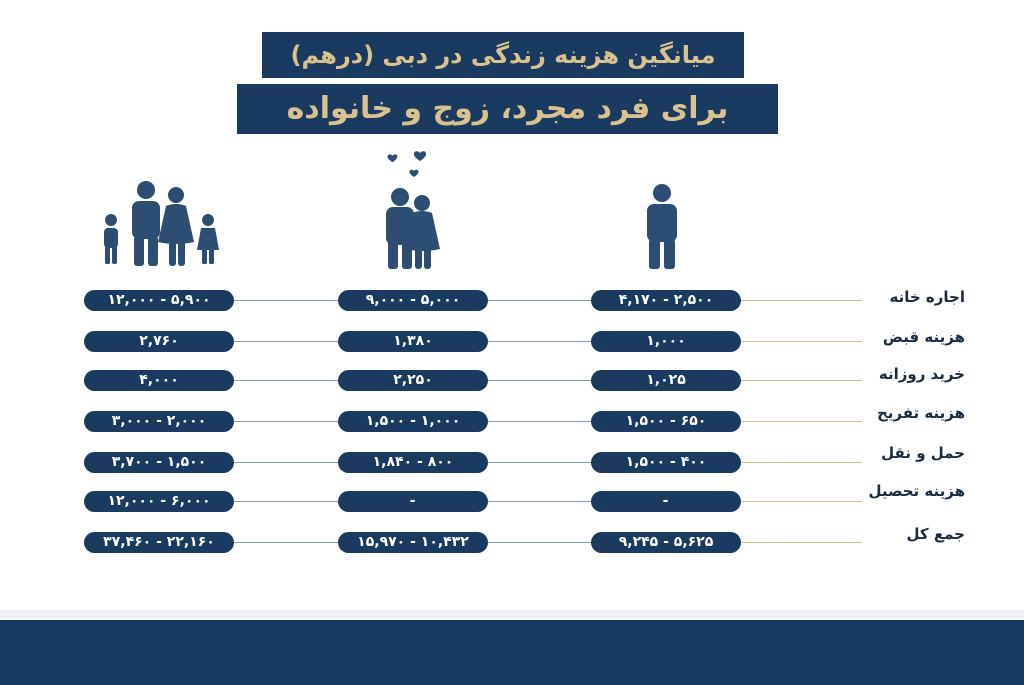 This screenshot has width=1024, height=685. I want to click on row-label-education: هزینه تحصیل, so click(916, 491).